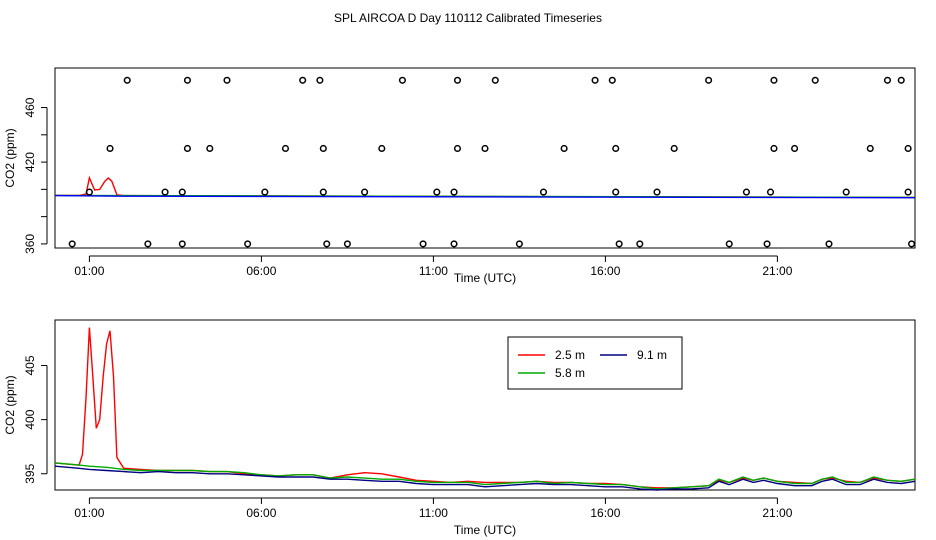 The image size is (936, 540). What do you see at coordinates (30, 365) in the screenshot?
I see `y-tick-label: 405` at bounding box center [30, 365].